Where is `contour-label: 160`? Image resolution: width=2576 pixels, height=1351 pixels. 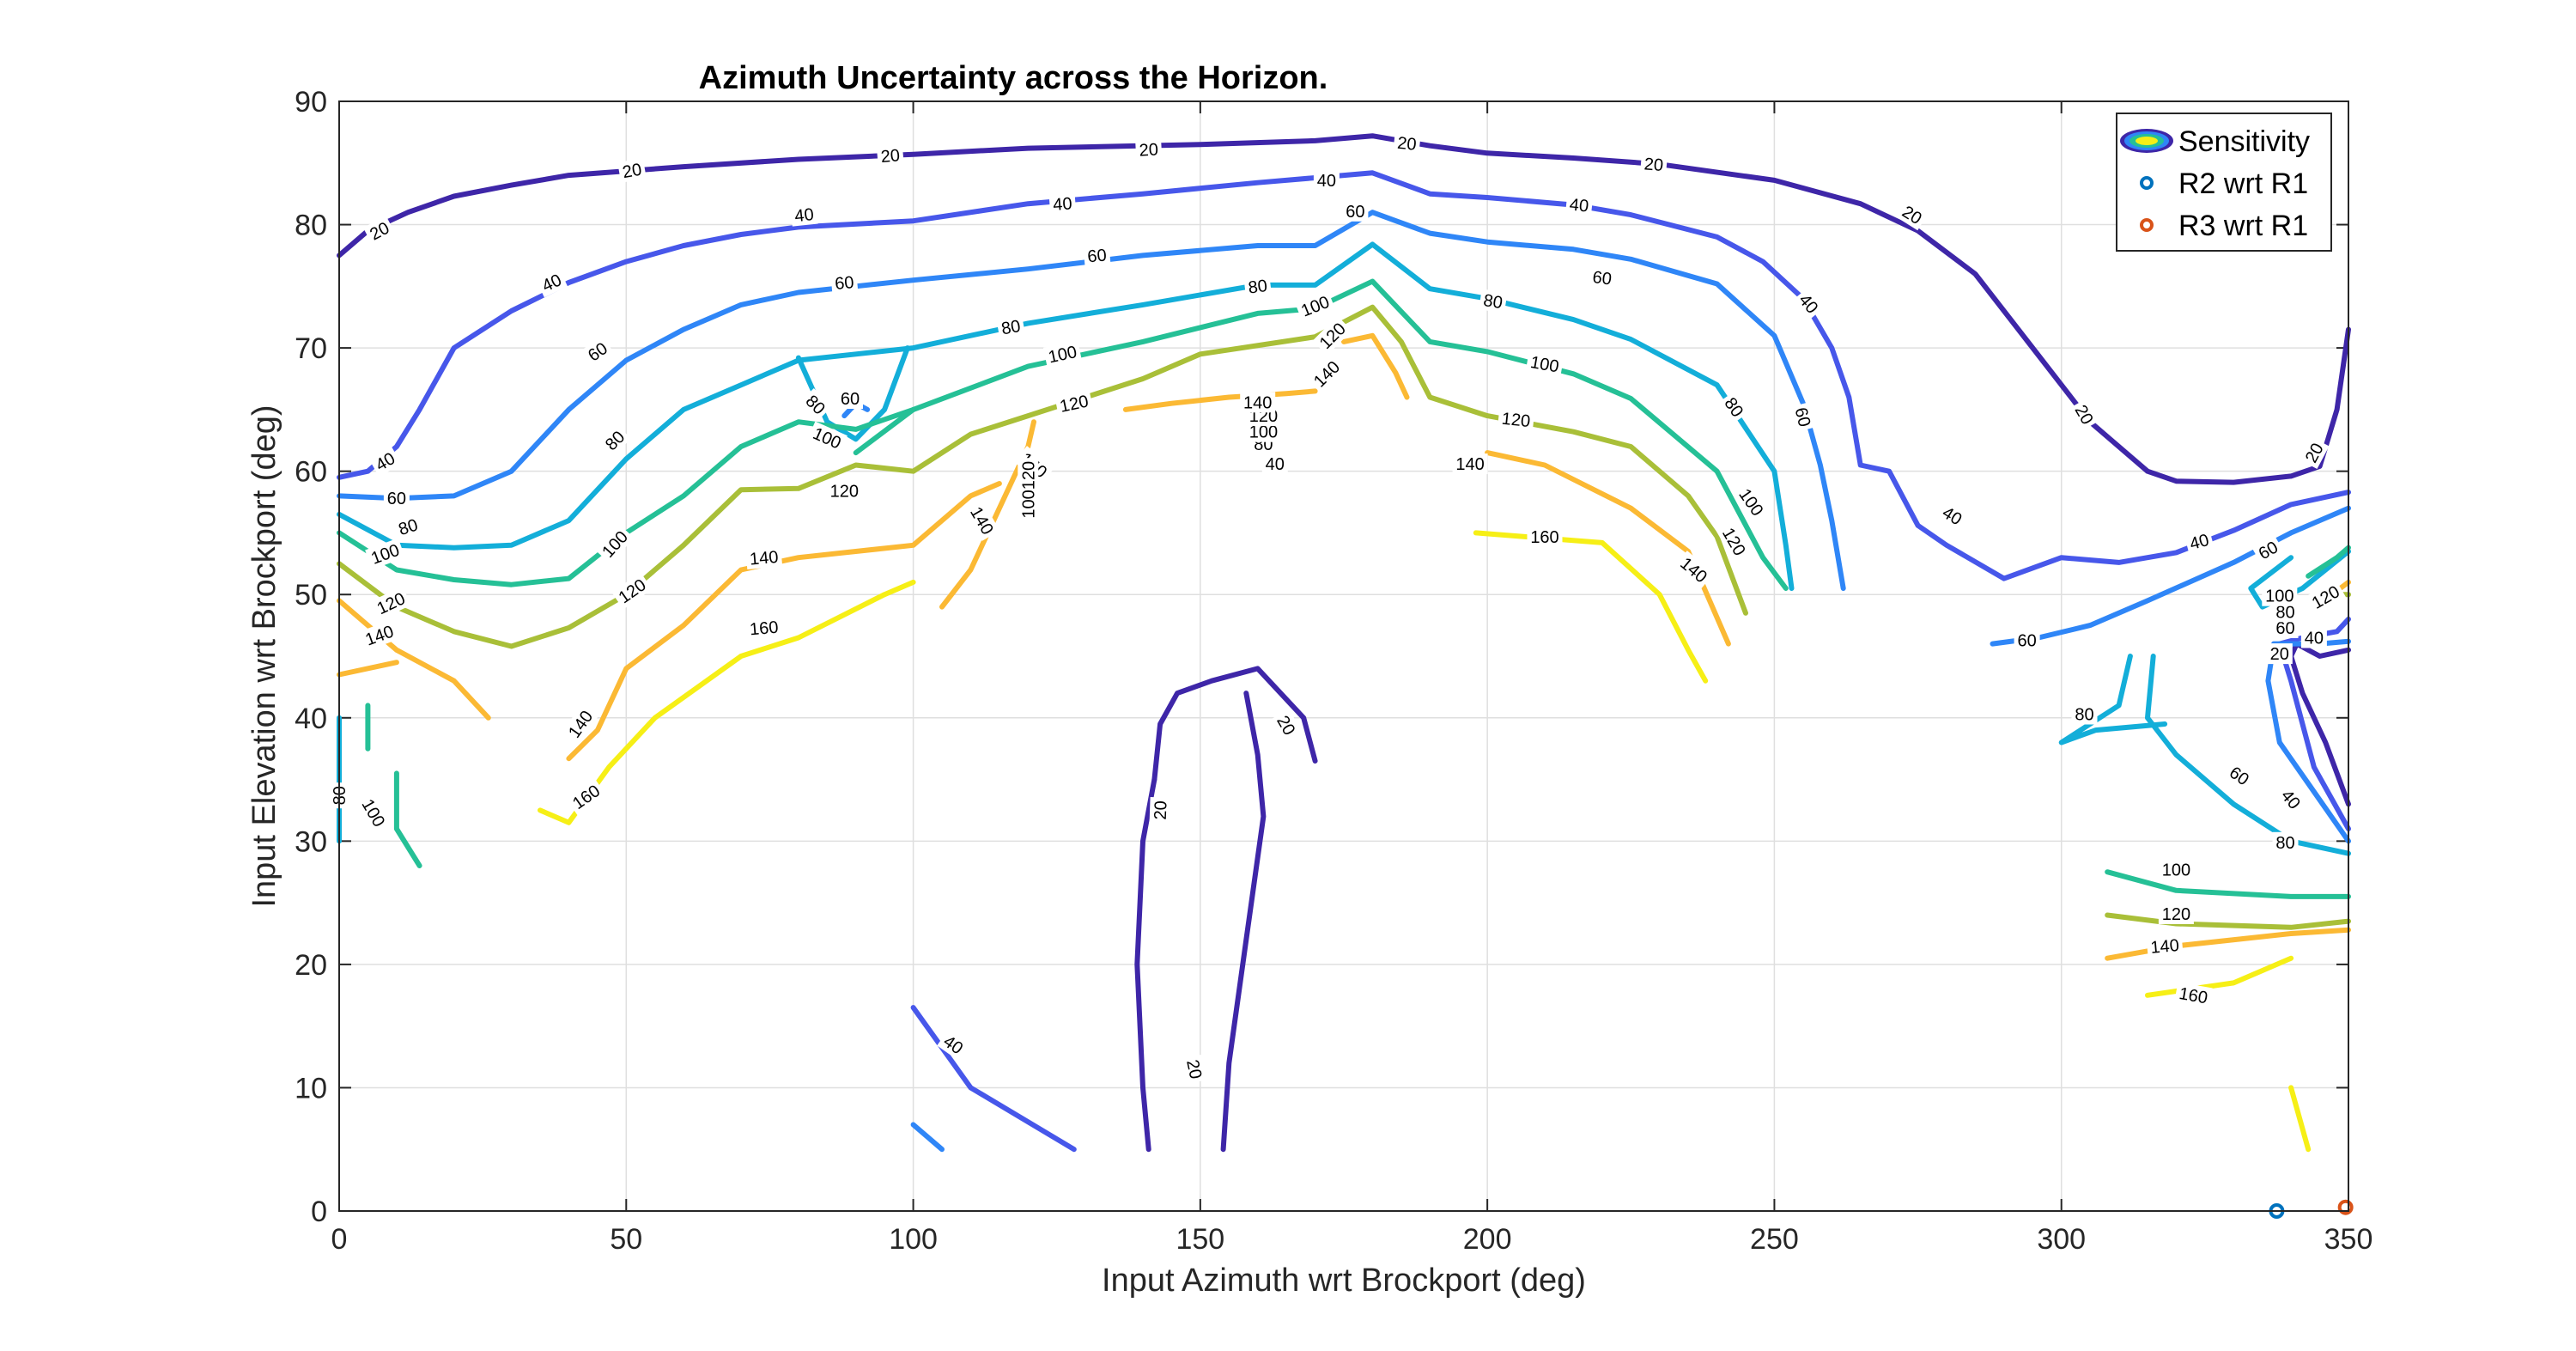
contour-label: 160 is located at coordinates (1544, 537).